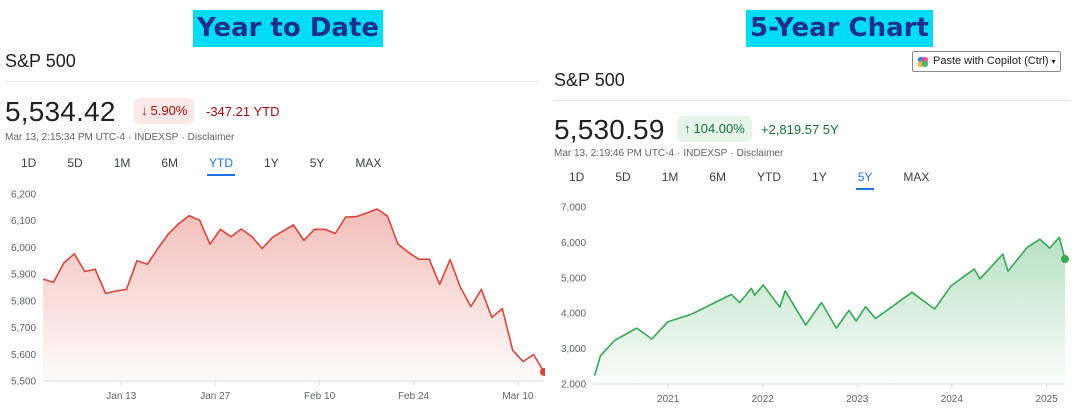  I want to click on x-tick-label: Jan 27, so click(215, 396).